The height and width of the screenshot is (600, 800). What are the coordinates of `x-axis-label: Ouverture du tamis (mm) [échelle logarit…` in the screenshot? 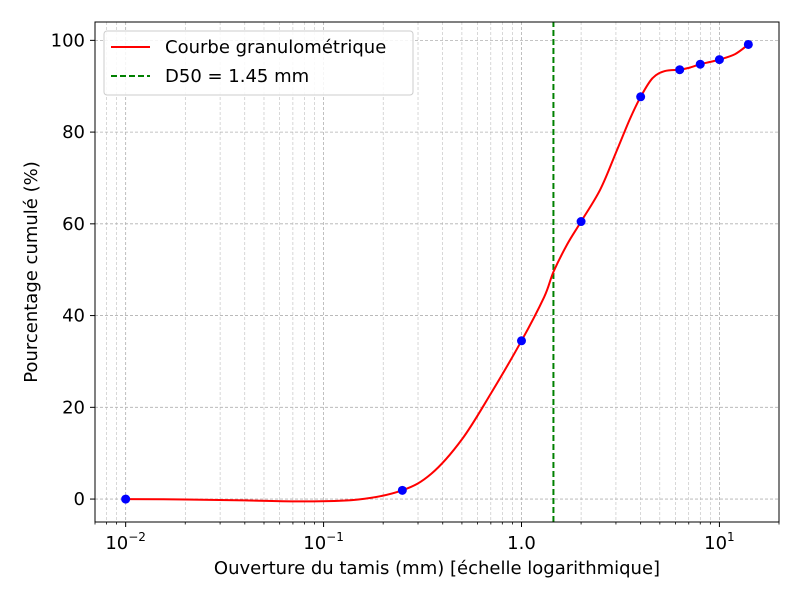 It's located at (437, 568).